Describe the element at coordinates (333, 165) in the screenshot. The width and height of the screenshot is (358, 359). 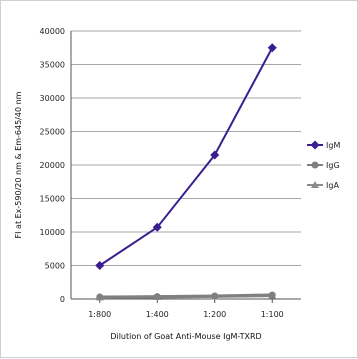
I see `legend-label-igg: IgG` at that location.